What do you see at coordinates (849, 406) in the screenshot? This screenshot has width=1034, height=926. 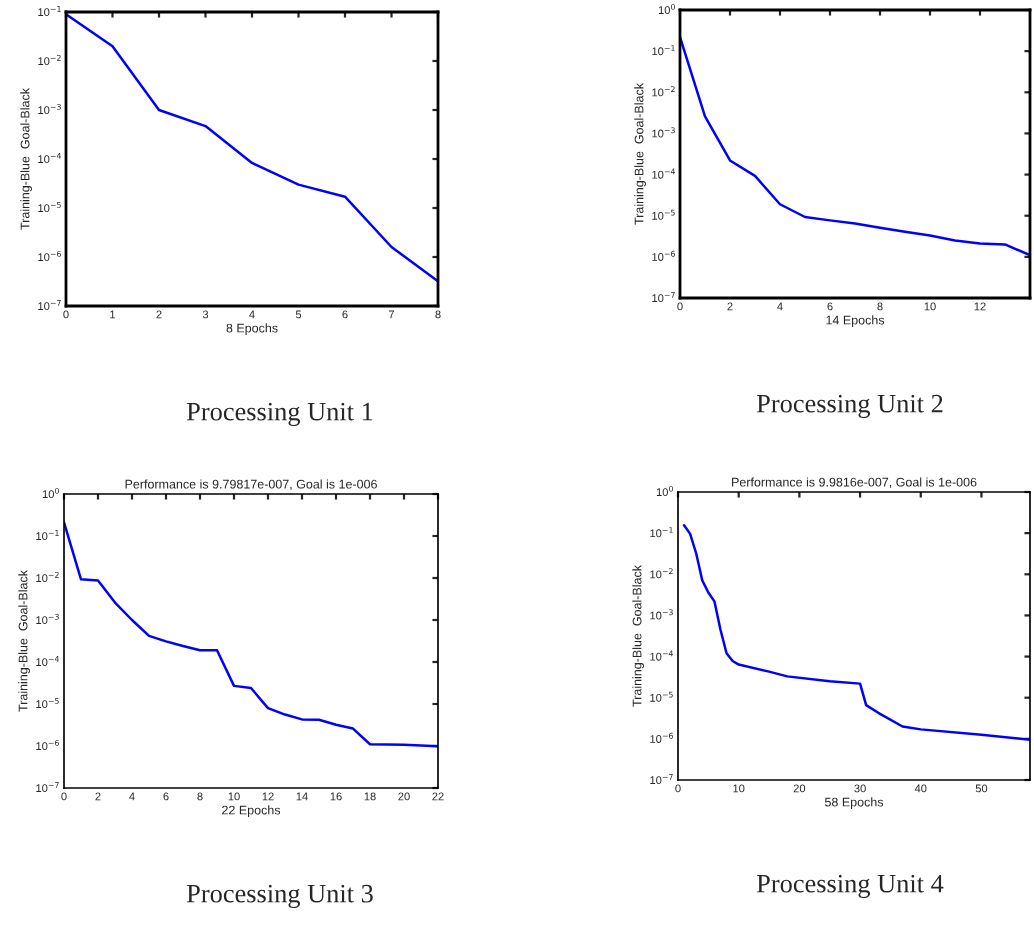 I see `text: Processing Unit 2` at bounding box center [849, 406].